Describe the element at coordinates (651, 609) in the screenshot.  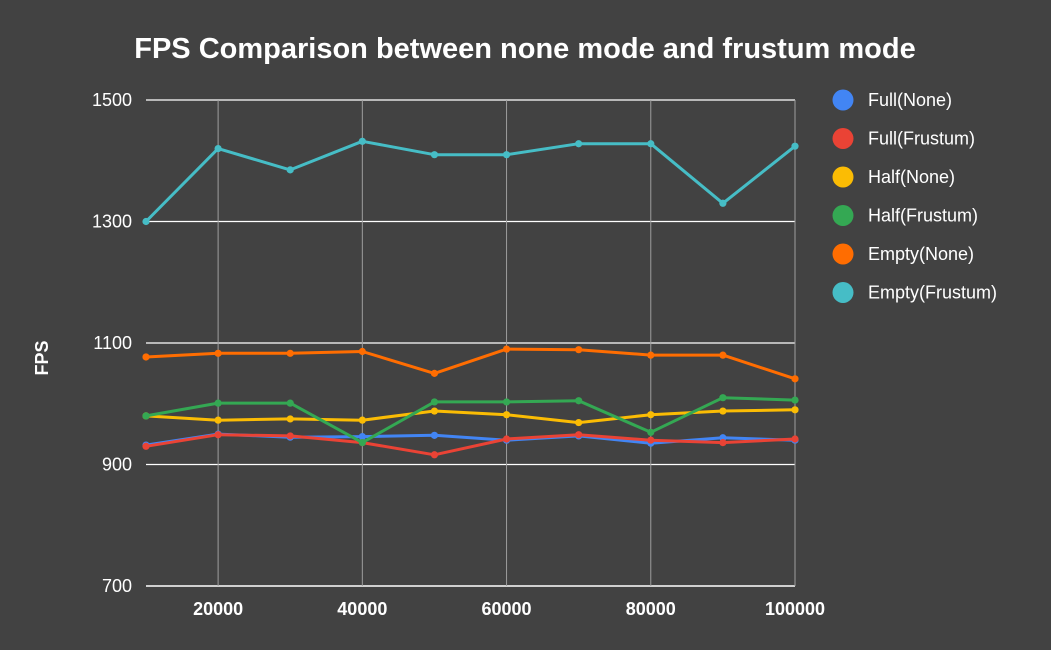
I see `x-tick-label: 80000` at that location.